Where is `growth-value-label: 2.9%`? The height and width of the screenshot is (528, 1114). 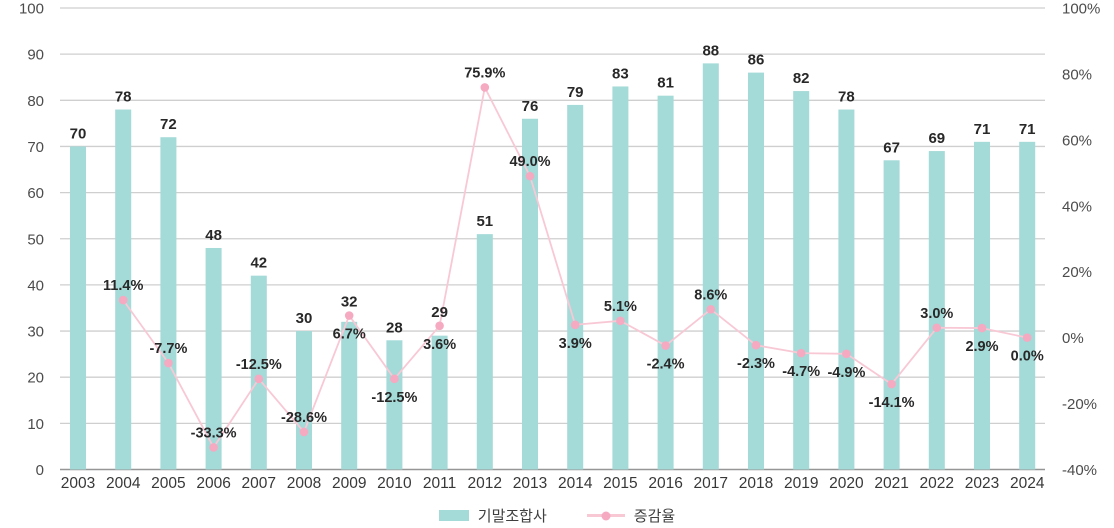
growth-value-label: 2.9% is located at coordinates (981, 347).